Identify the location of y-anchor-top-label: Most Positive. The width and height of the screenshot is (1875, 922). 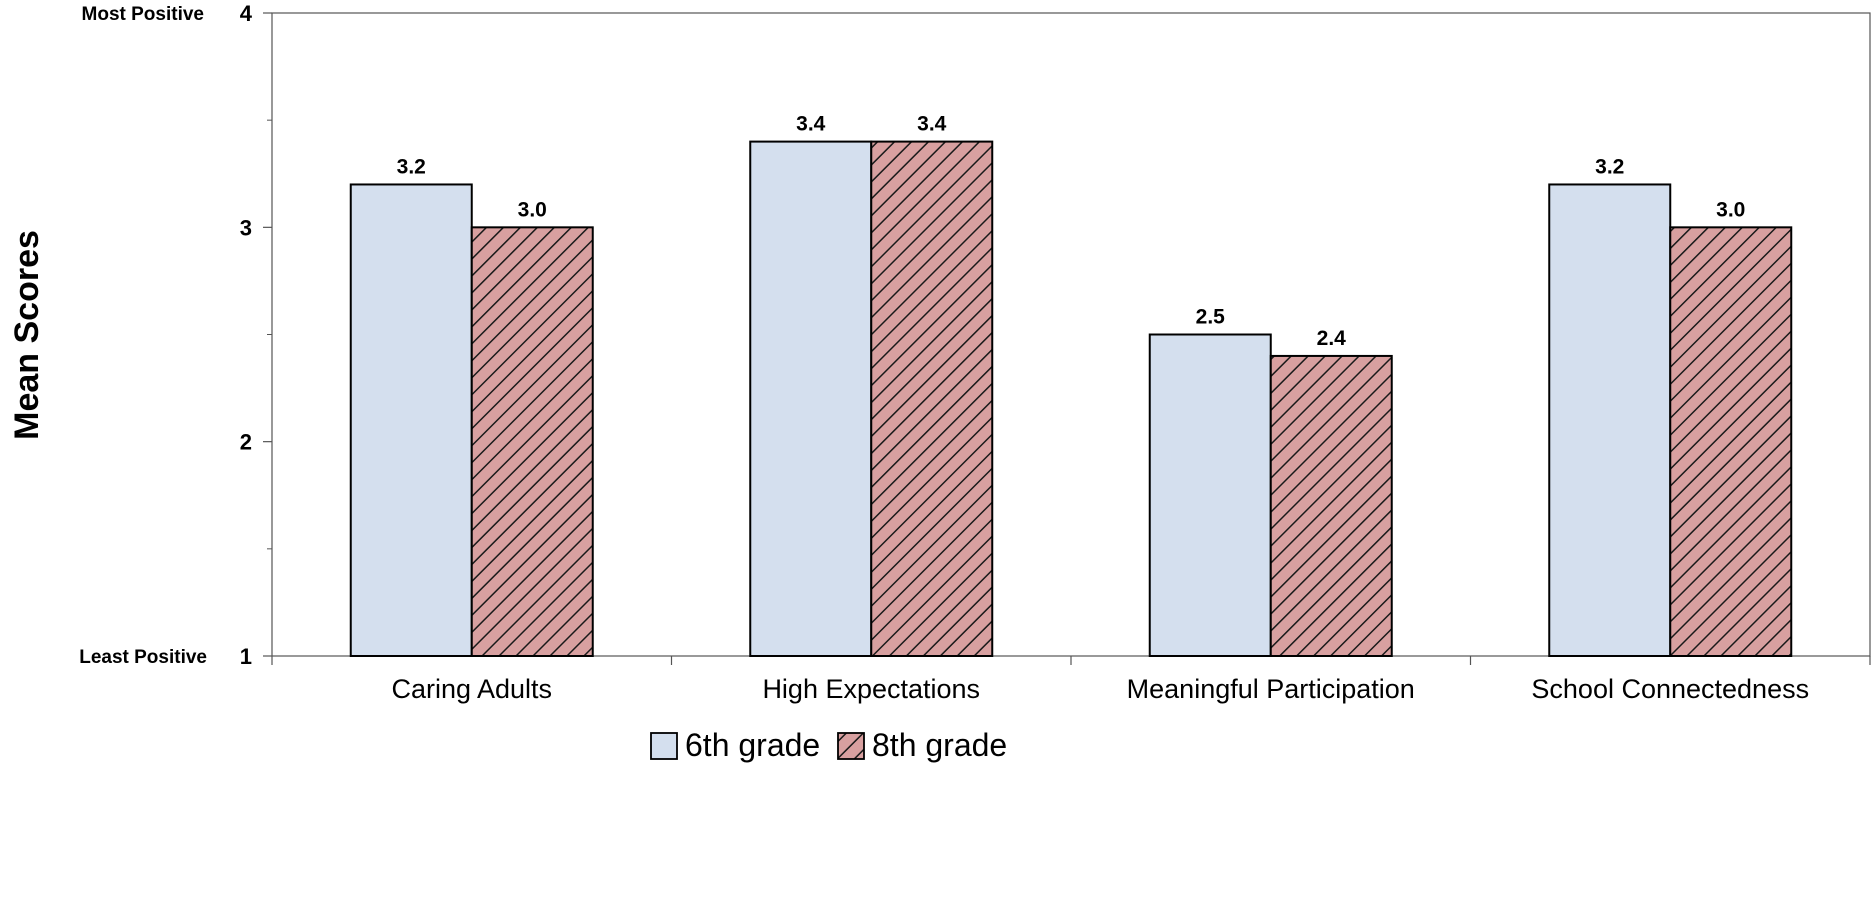
(143, 14).